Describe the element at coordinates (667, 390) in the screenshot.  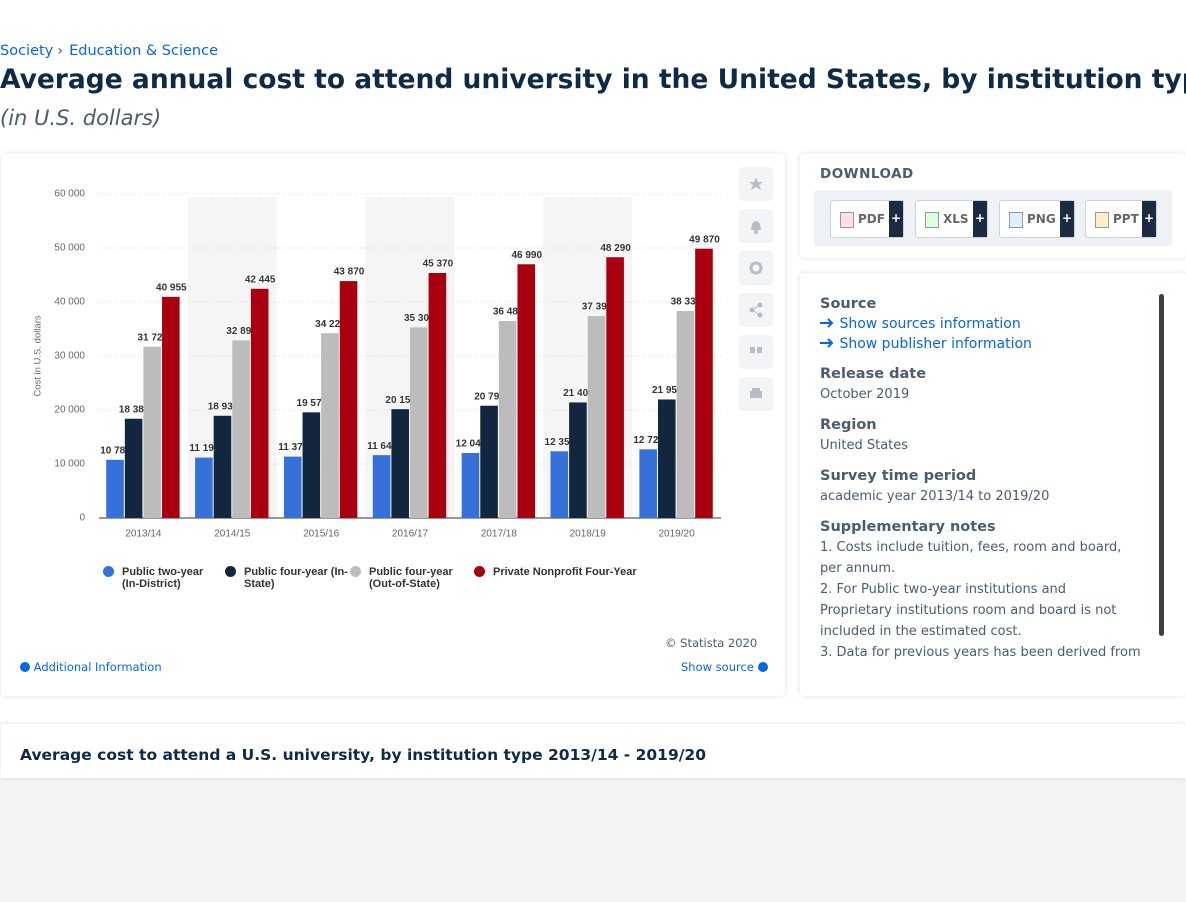
I see `value-label: 21 950` at that location.